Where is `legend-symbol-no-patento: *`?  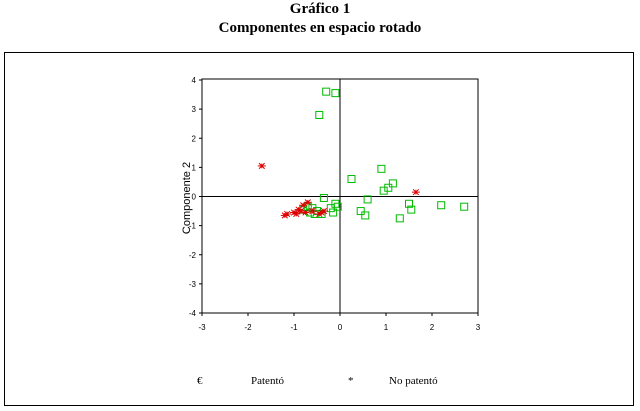 legend-symbol-no-patento: * is located at coordinates (351, 381).